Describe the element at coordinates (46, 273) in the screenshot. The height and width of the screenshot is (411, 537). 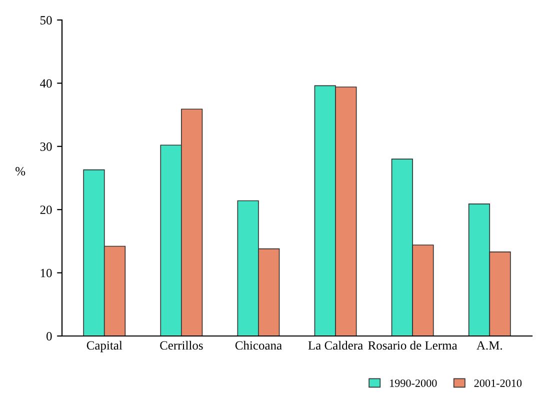
I see `y-tick-label: 10` at that location.